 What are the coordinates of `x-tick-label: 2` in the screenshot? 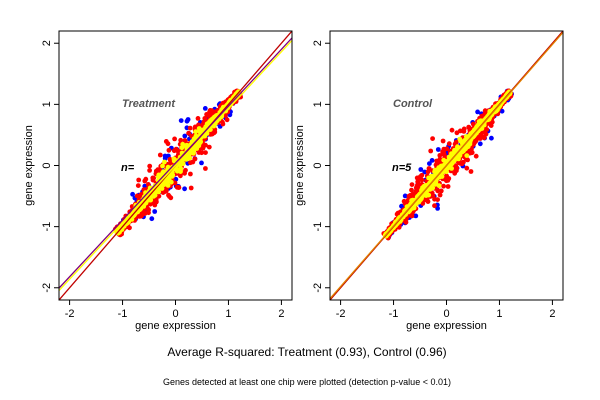 It's located at (281, 314).